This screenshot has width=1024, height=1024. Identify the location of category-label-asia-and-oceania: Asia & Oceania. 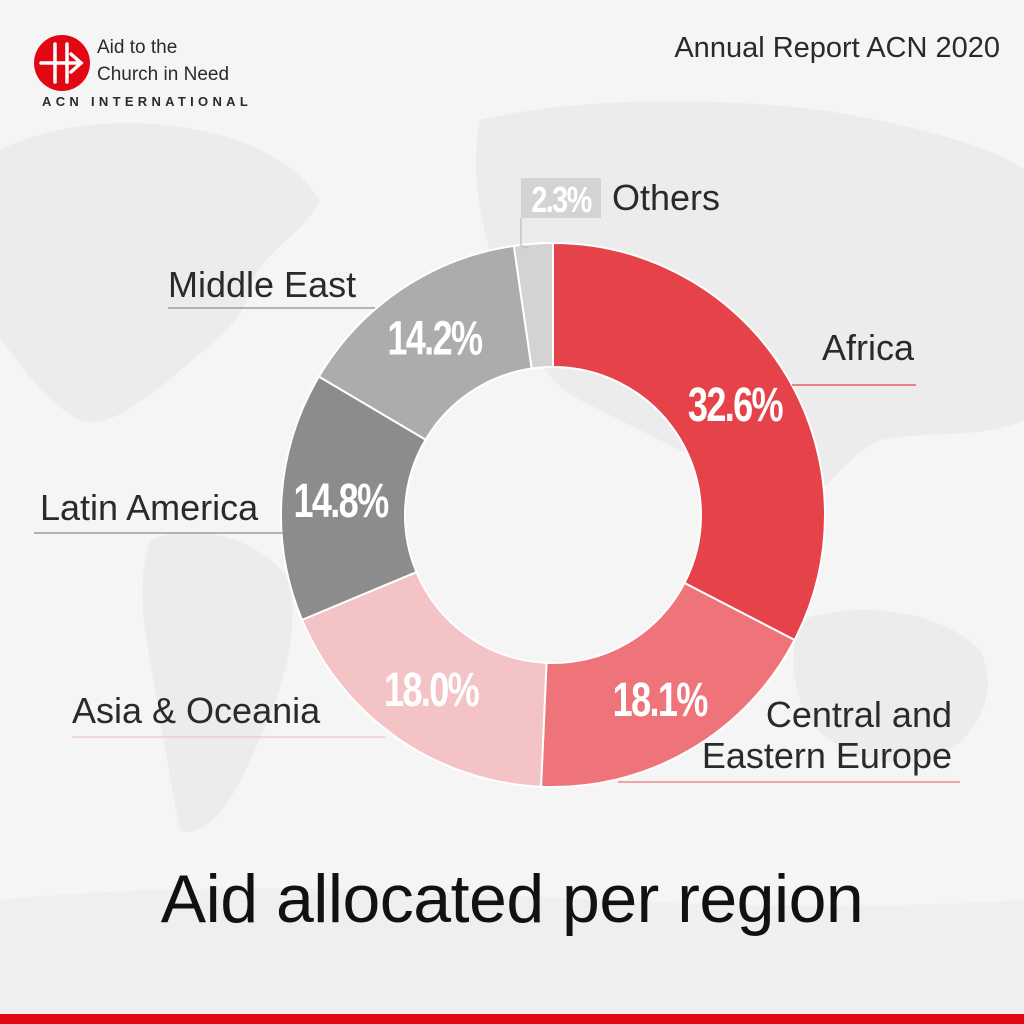
(196, 710).